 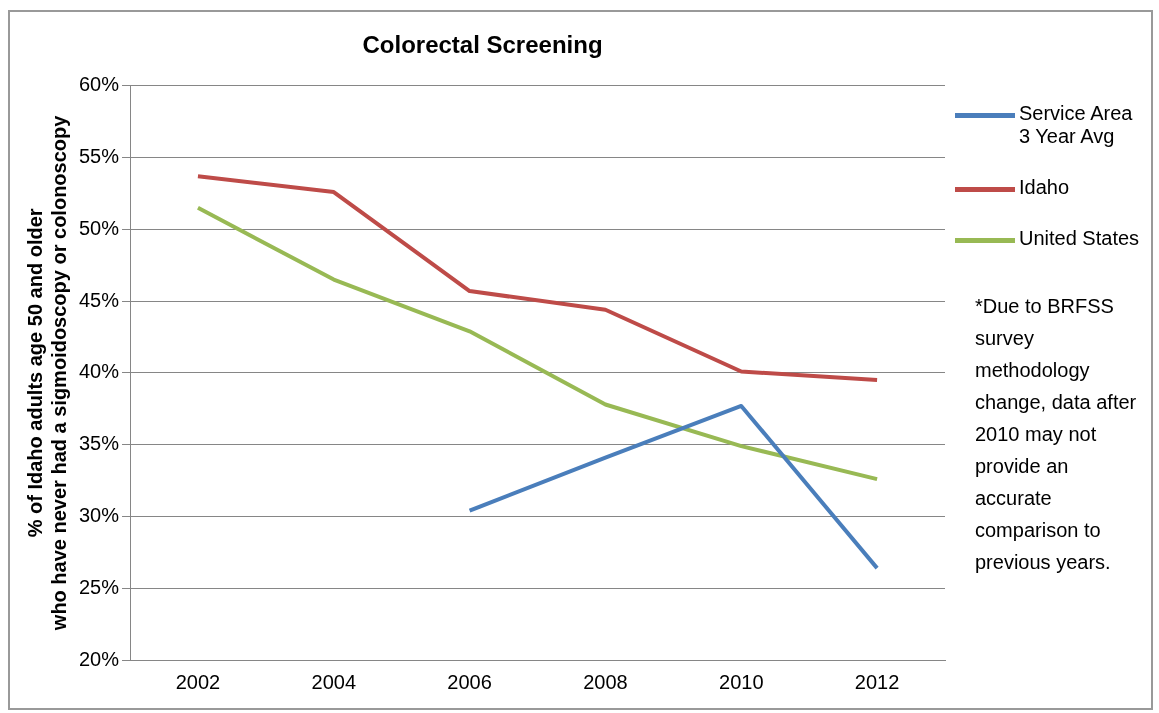 What do you see at coordinates (99, 227) in the screenshot?
I see `y-tick-label: 50%` at bounding box center [99, 227].